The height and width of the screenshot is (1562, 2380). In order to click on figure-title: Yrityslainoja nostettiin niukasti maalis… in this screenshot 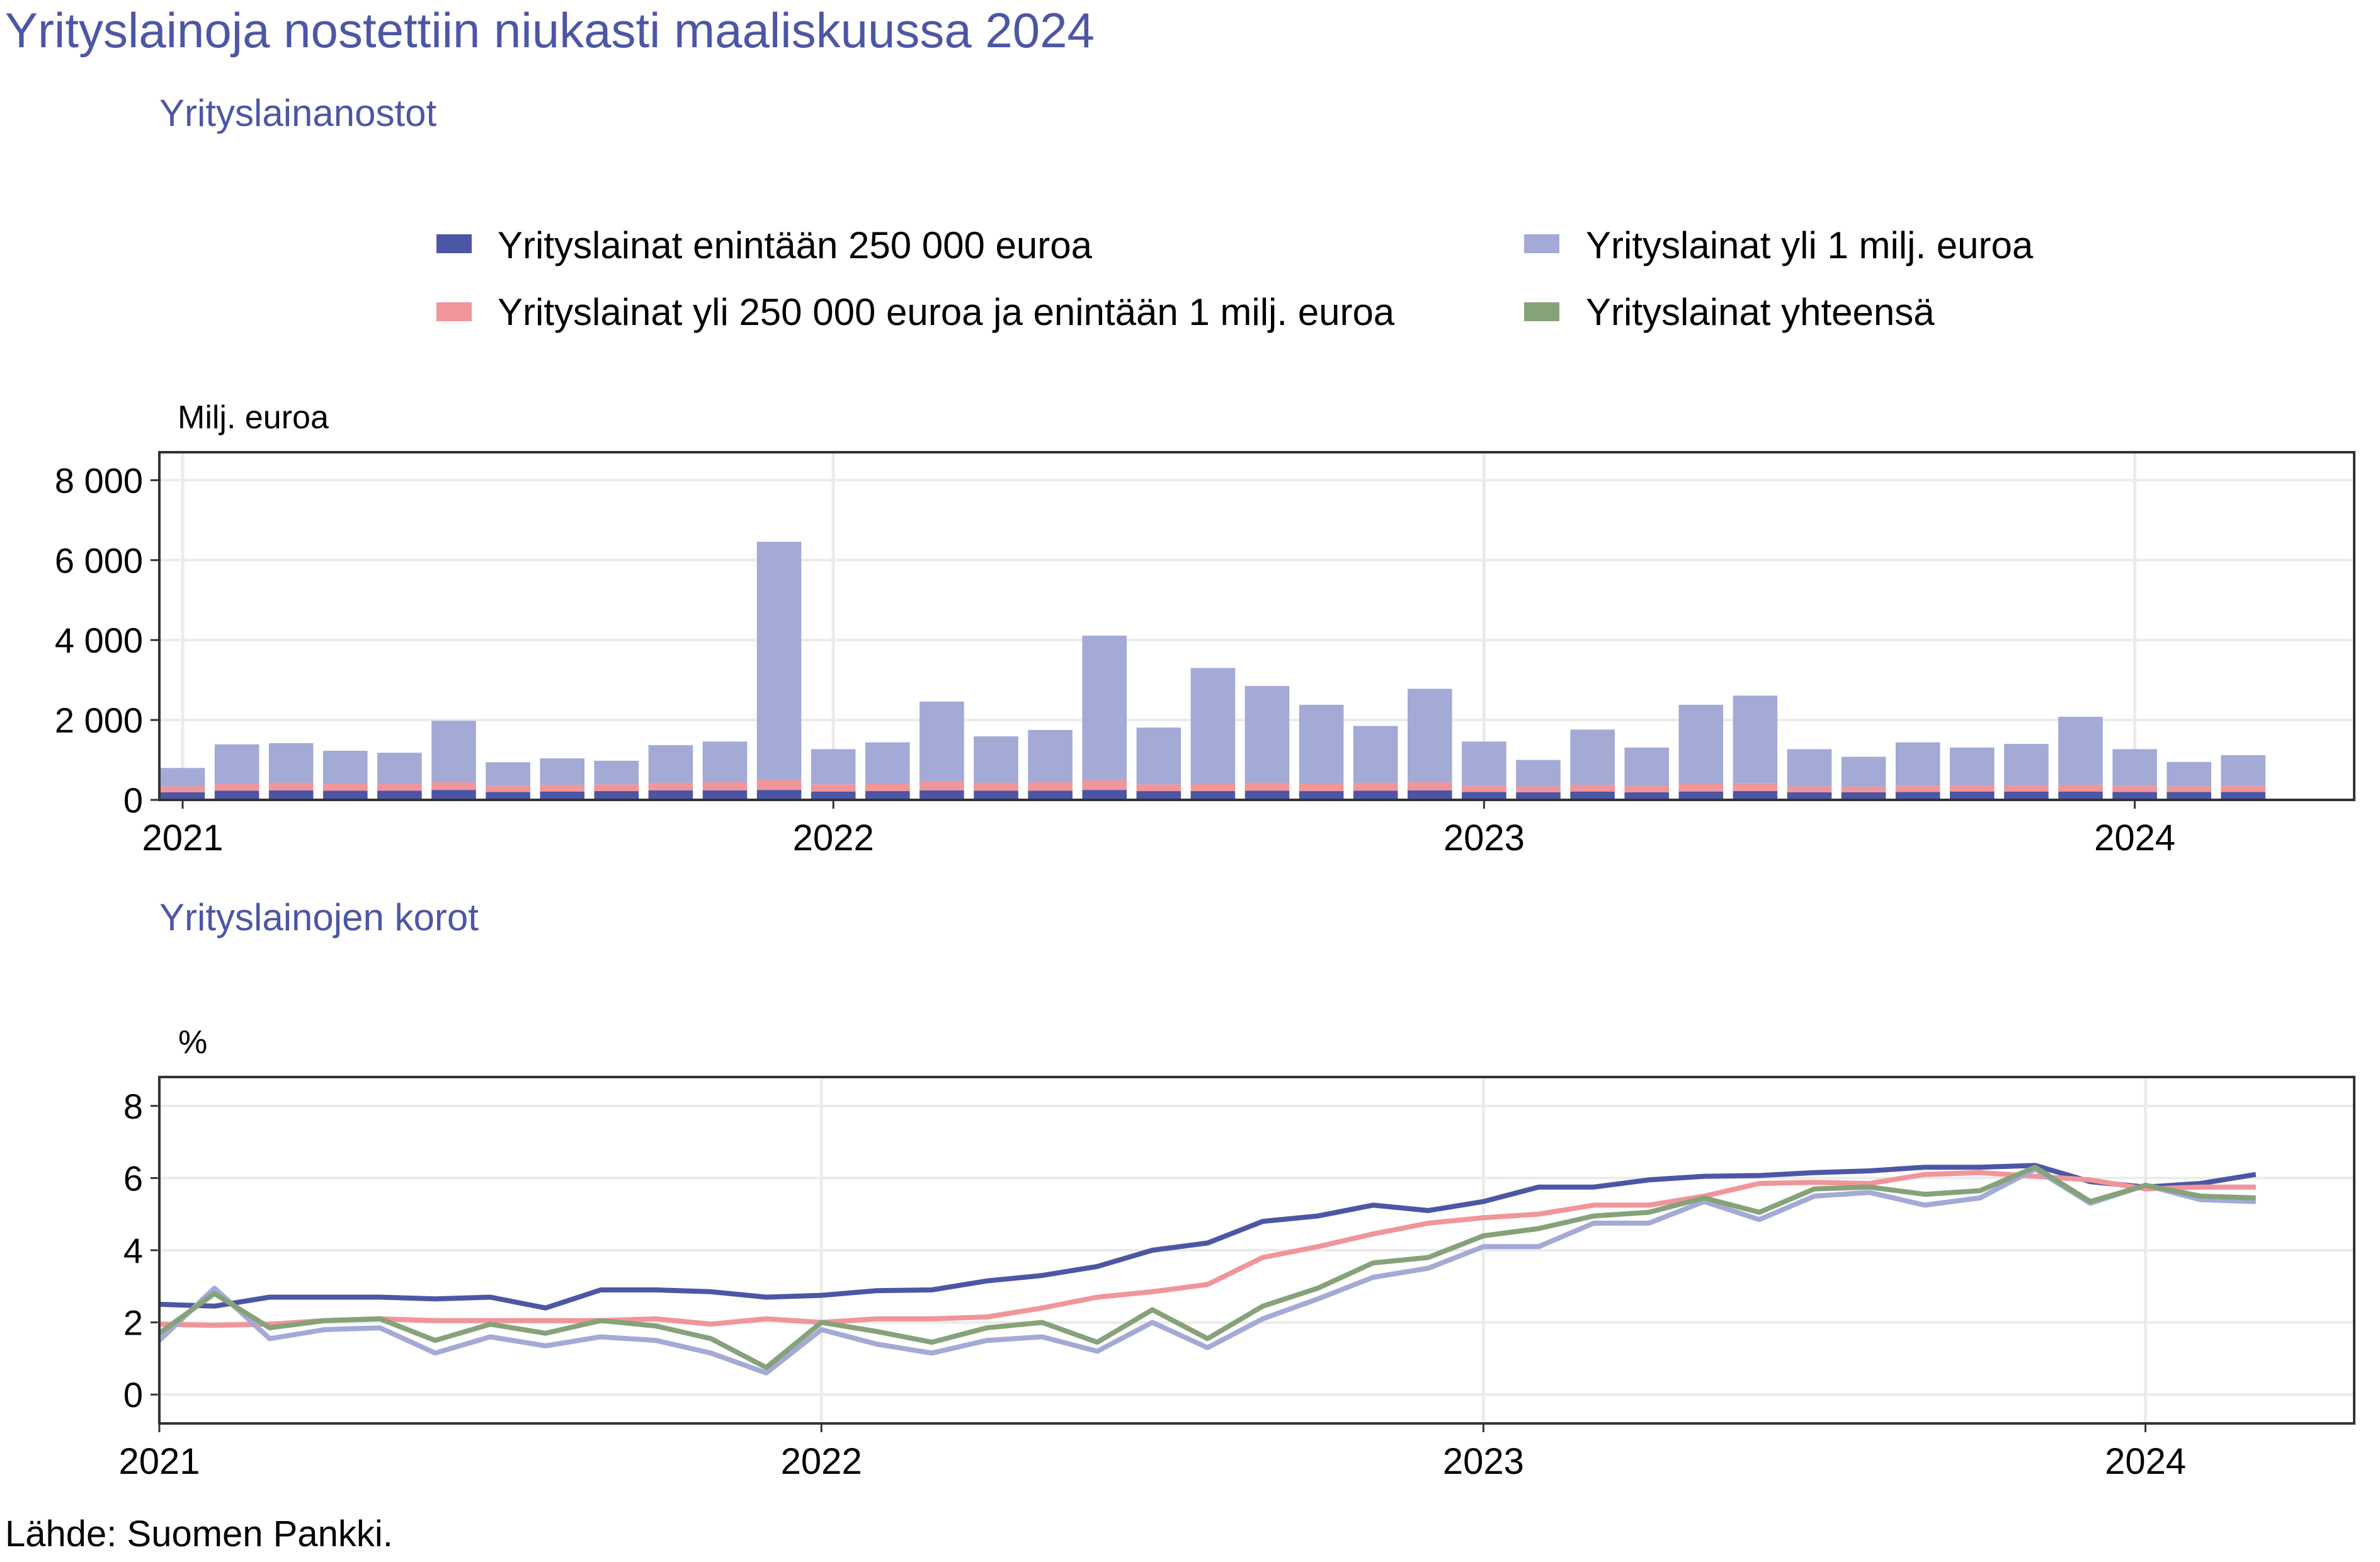, I will do `click(550, 30)`.